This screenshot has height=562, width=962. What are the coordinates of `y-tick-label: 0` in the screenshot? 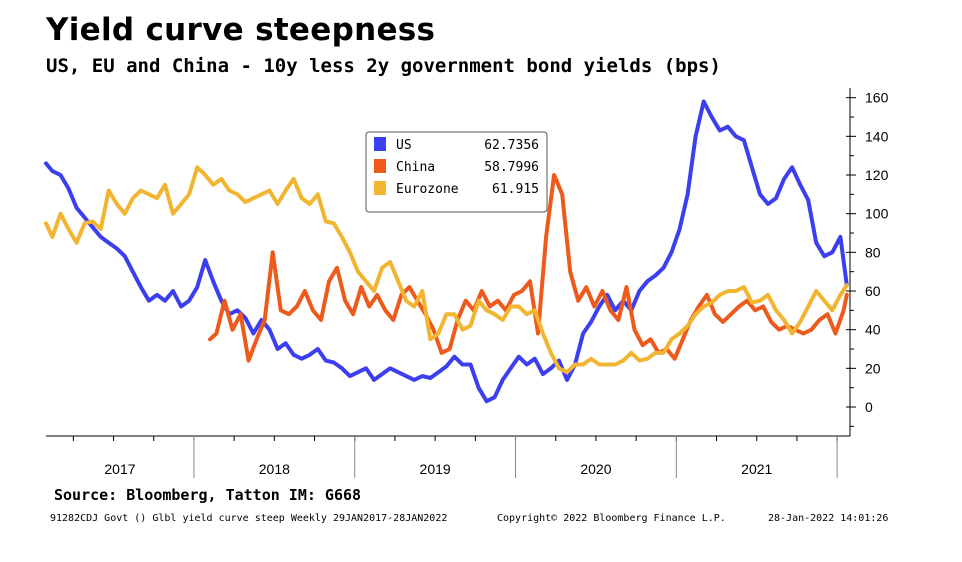 It's located at (869, 407).